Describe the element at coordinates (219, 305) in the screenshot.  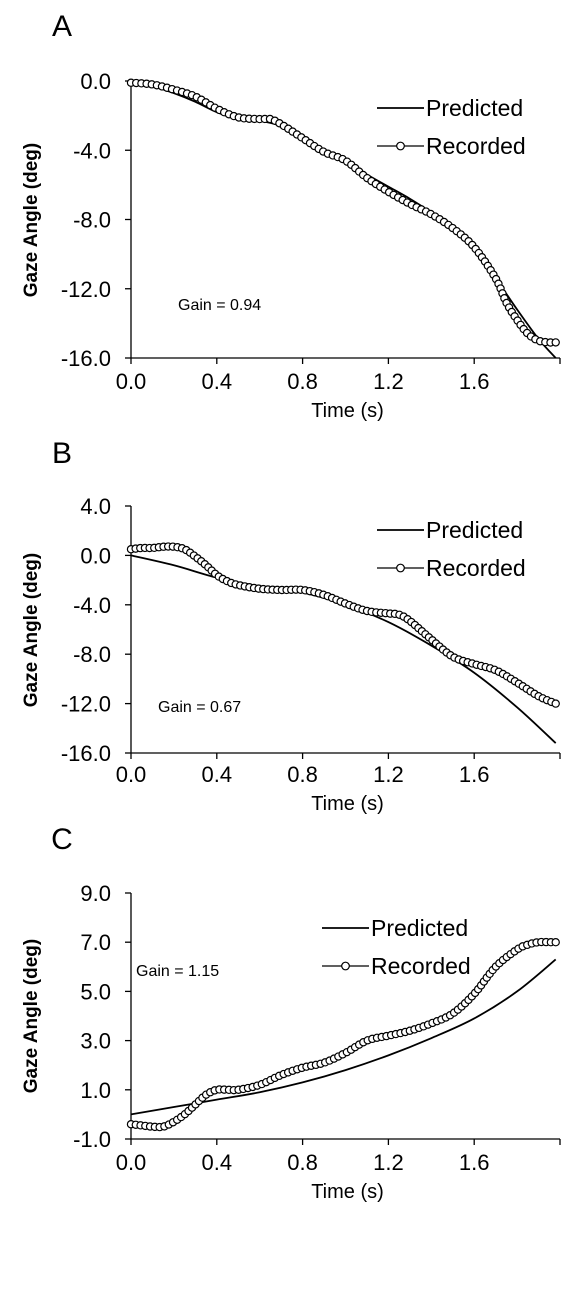
I see `gain-annotation: Gain = 0.94` at that location.